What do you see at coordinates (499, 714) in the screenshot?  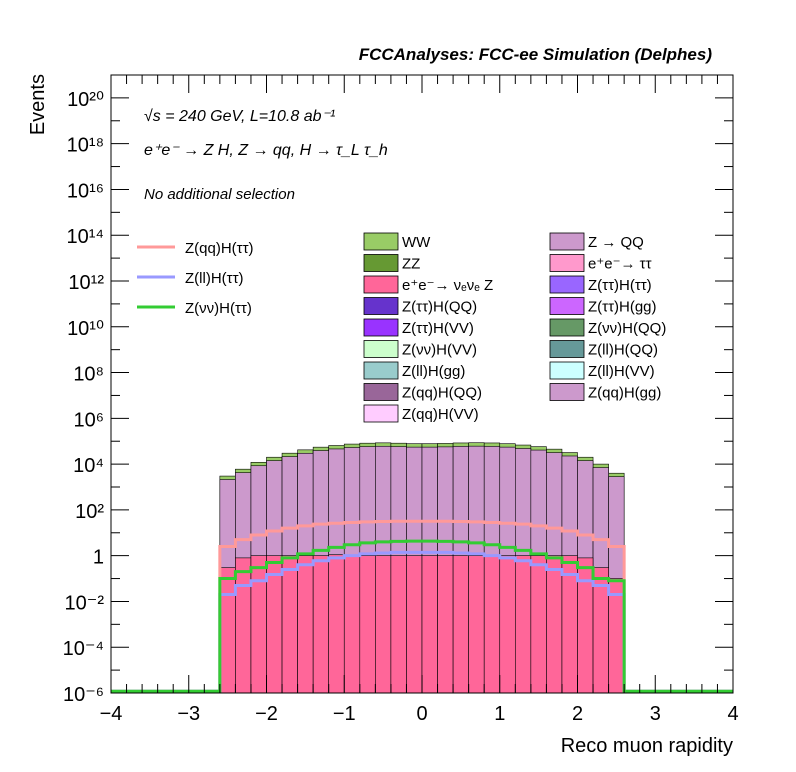 I see `x-tick-label: 1` at bounding box center [499, 714].